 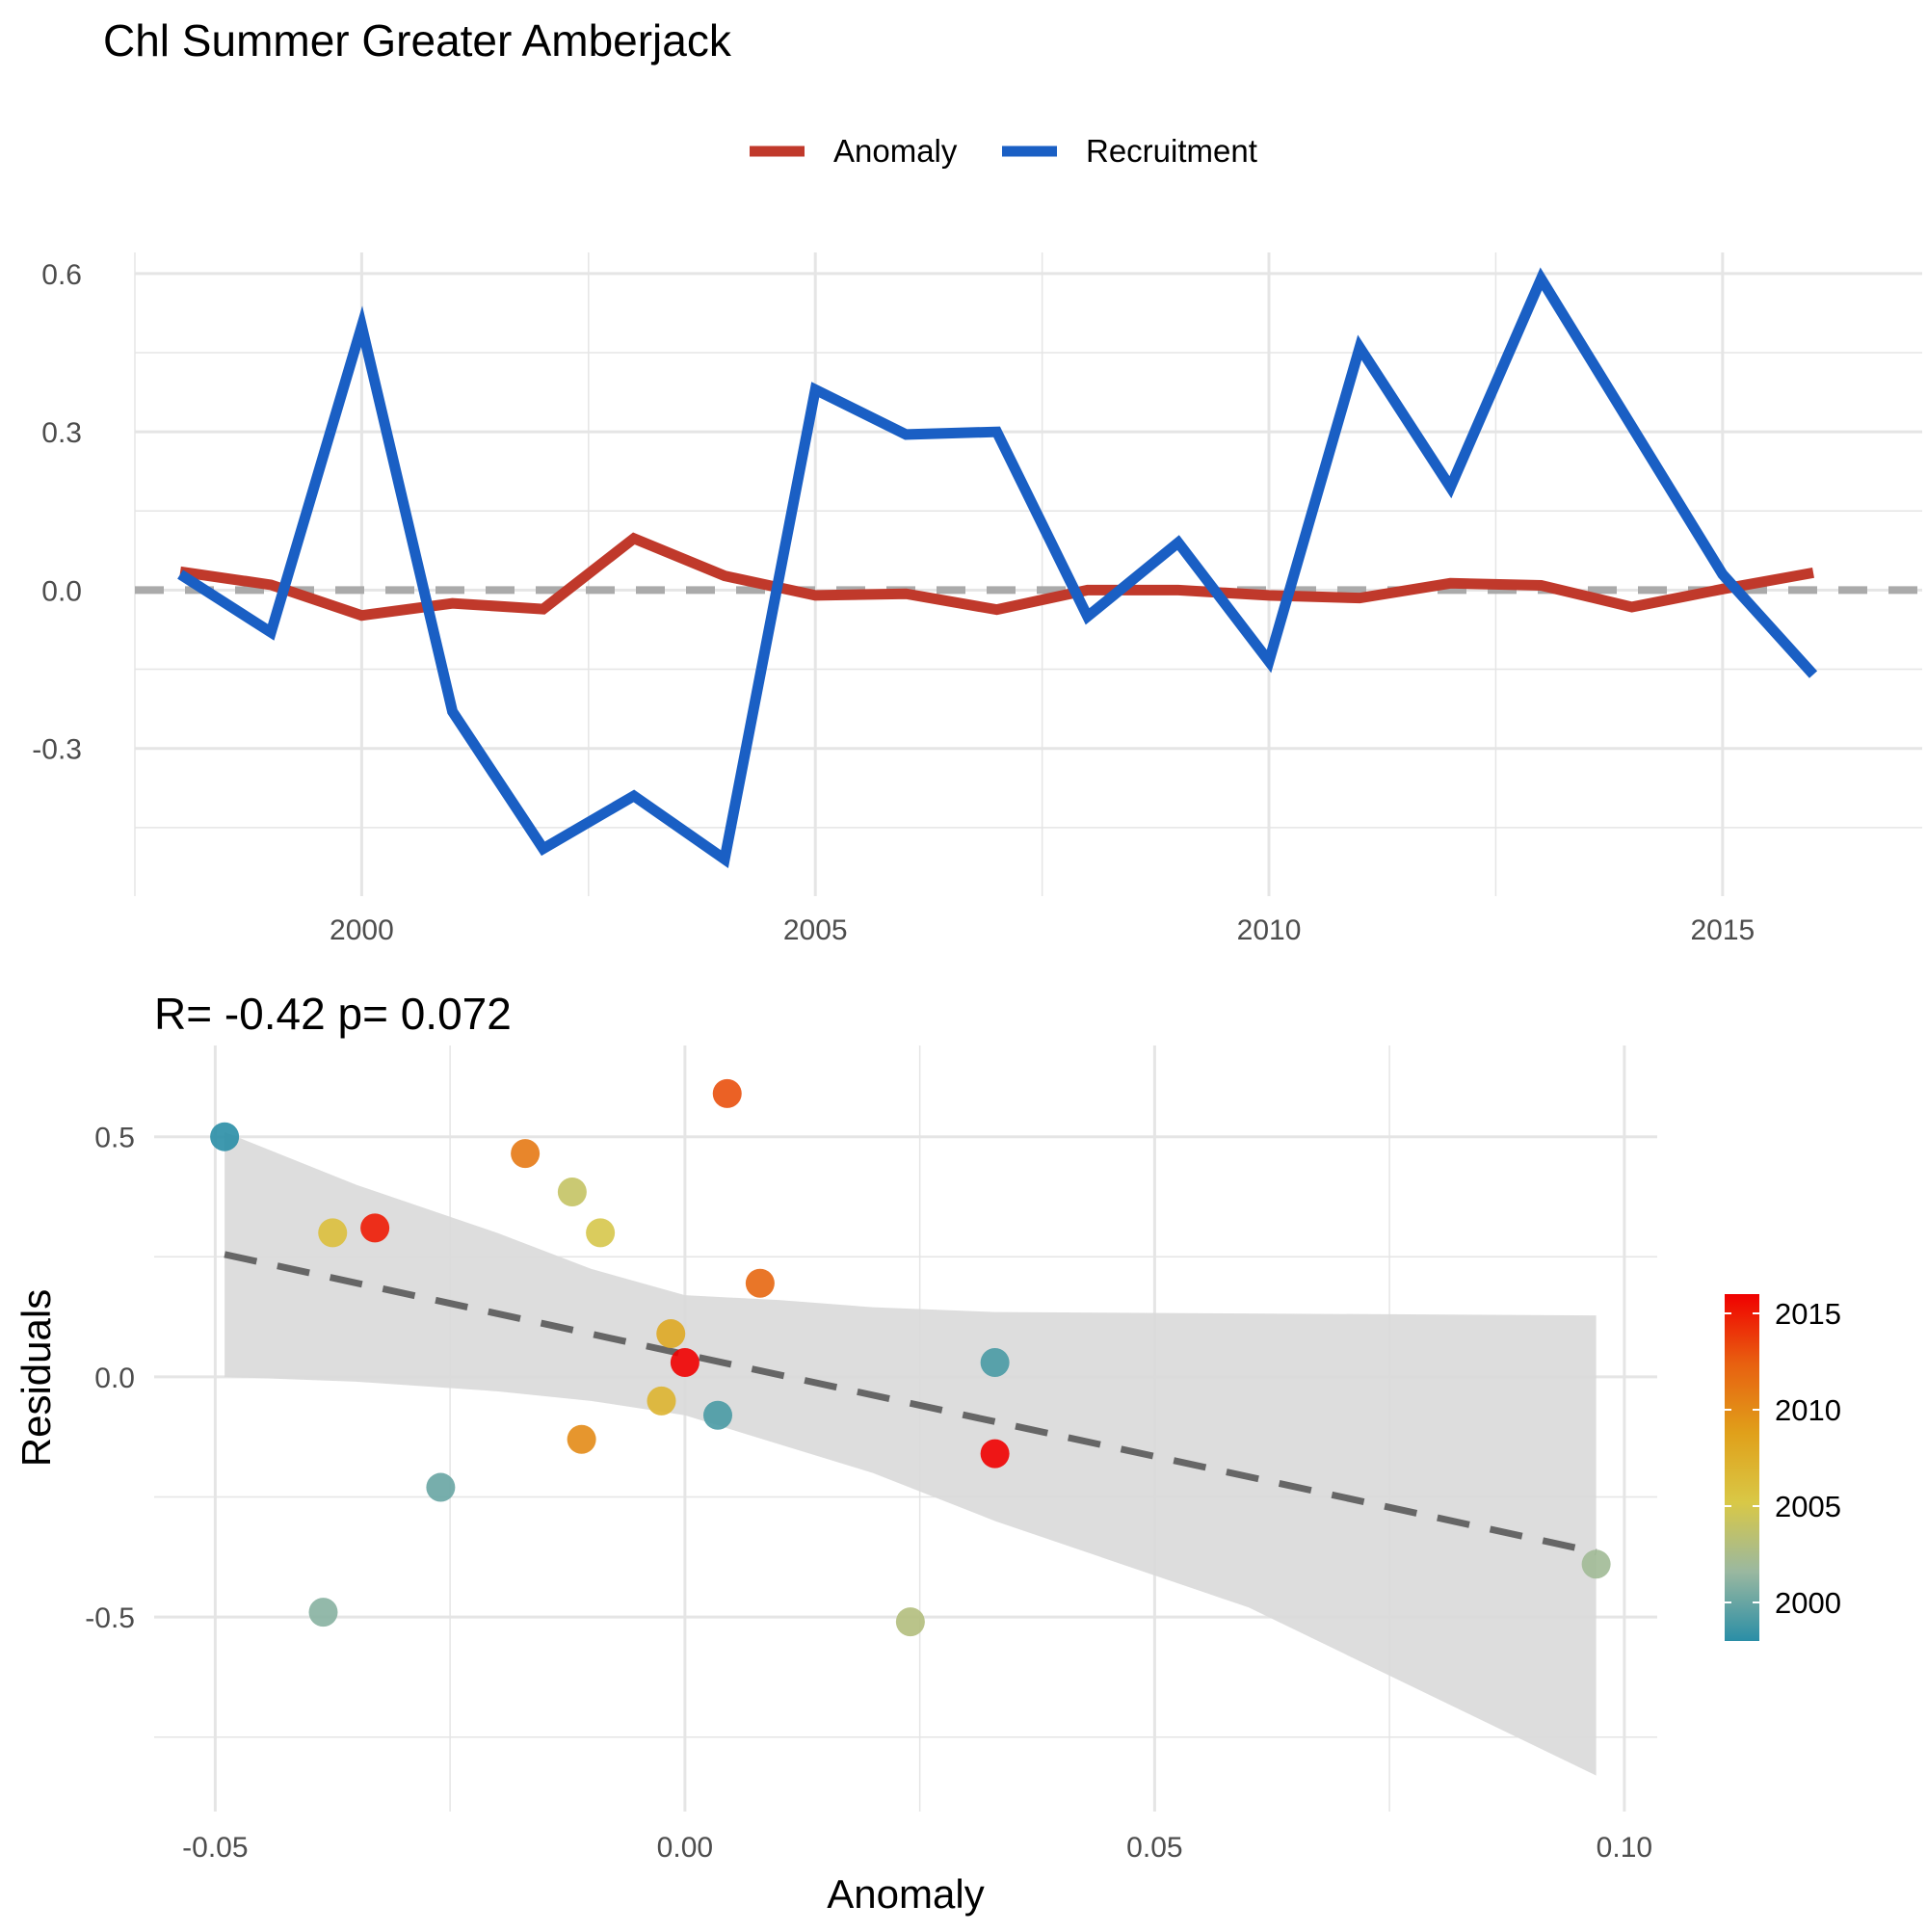 What do you see at coordinates (215, 1848) in the screenshot?
I see `scatter-x-tick-label: -0.05` at bounding box center [215, 1848].